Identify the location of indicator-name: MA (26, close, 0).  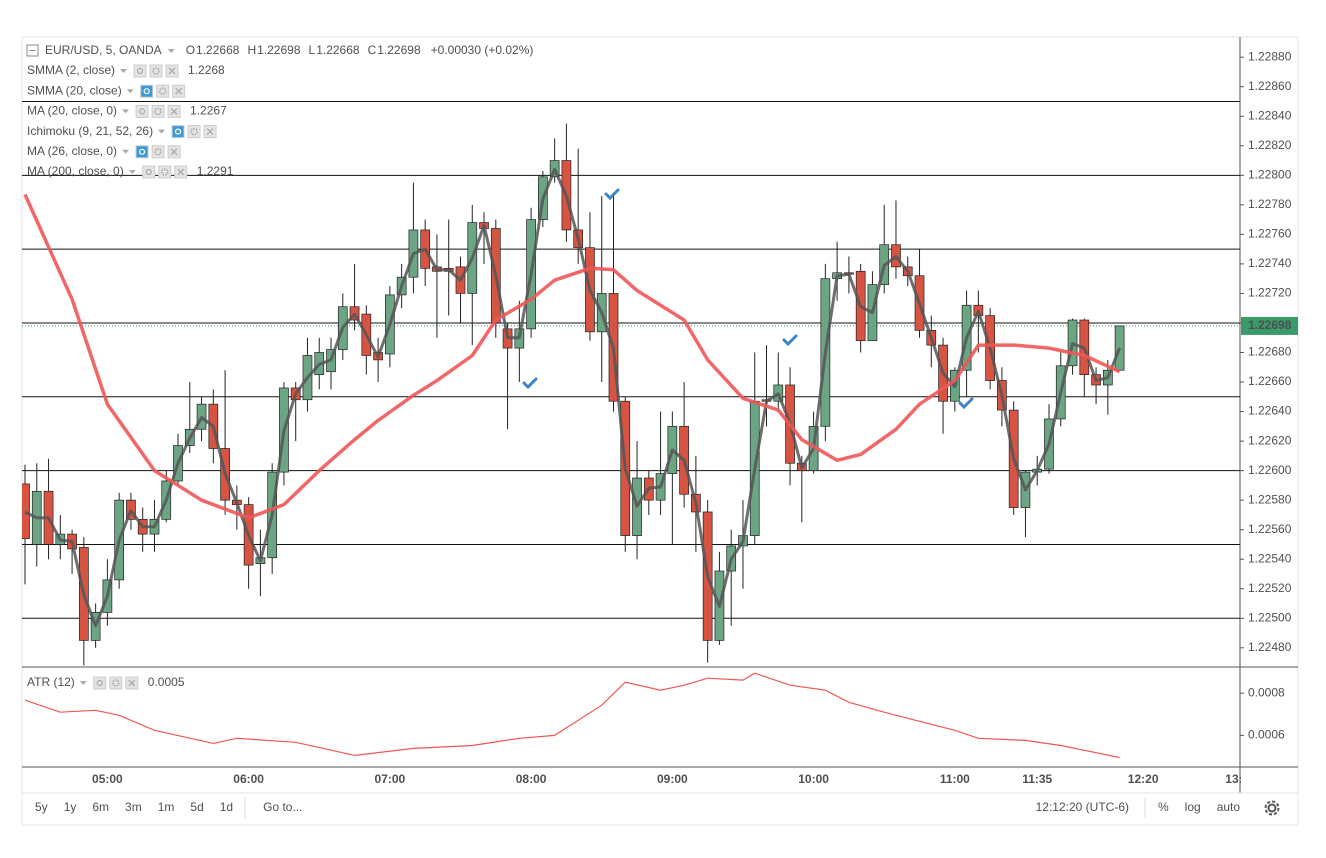
(72, 151).